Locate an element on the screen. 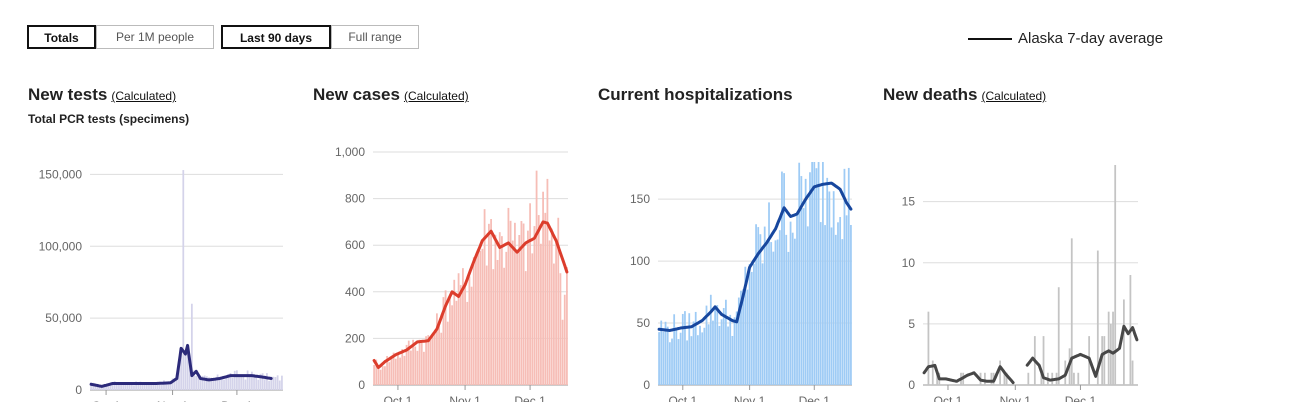 The image size is (1299, 402). per-1m-people-button: Per 1M people is located at coordinates (155, 37).